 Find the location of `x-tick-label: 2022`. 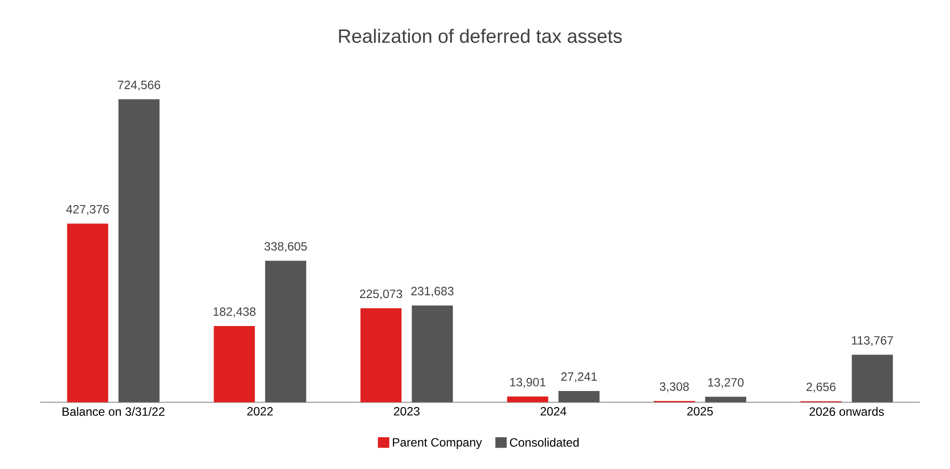

x-tick-label: 2022 is located at coordinates (260, 411).